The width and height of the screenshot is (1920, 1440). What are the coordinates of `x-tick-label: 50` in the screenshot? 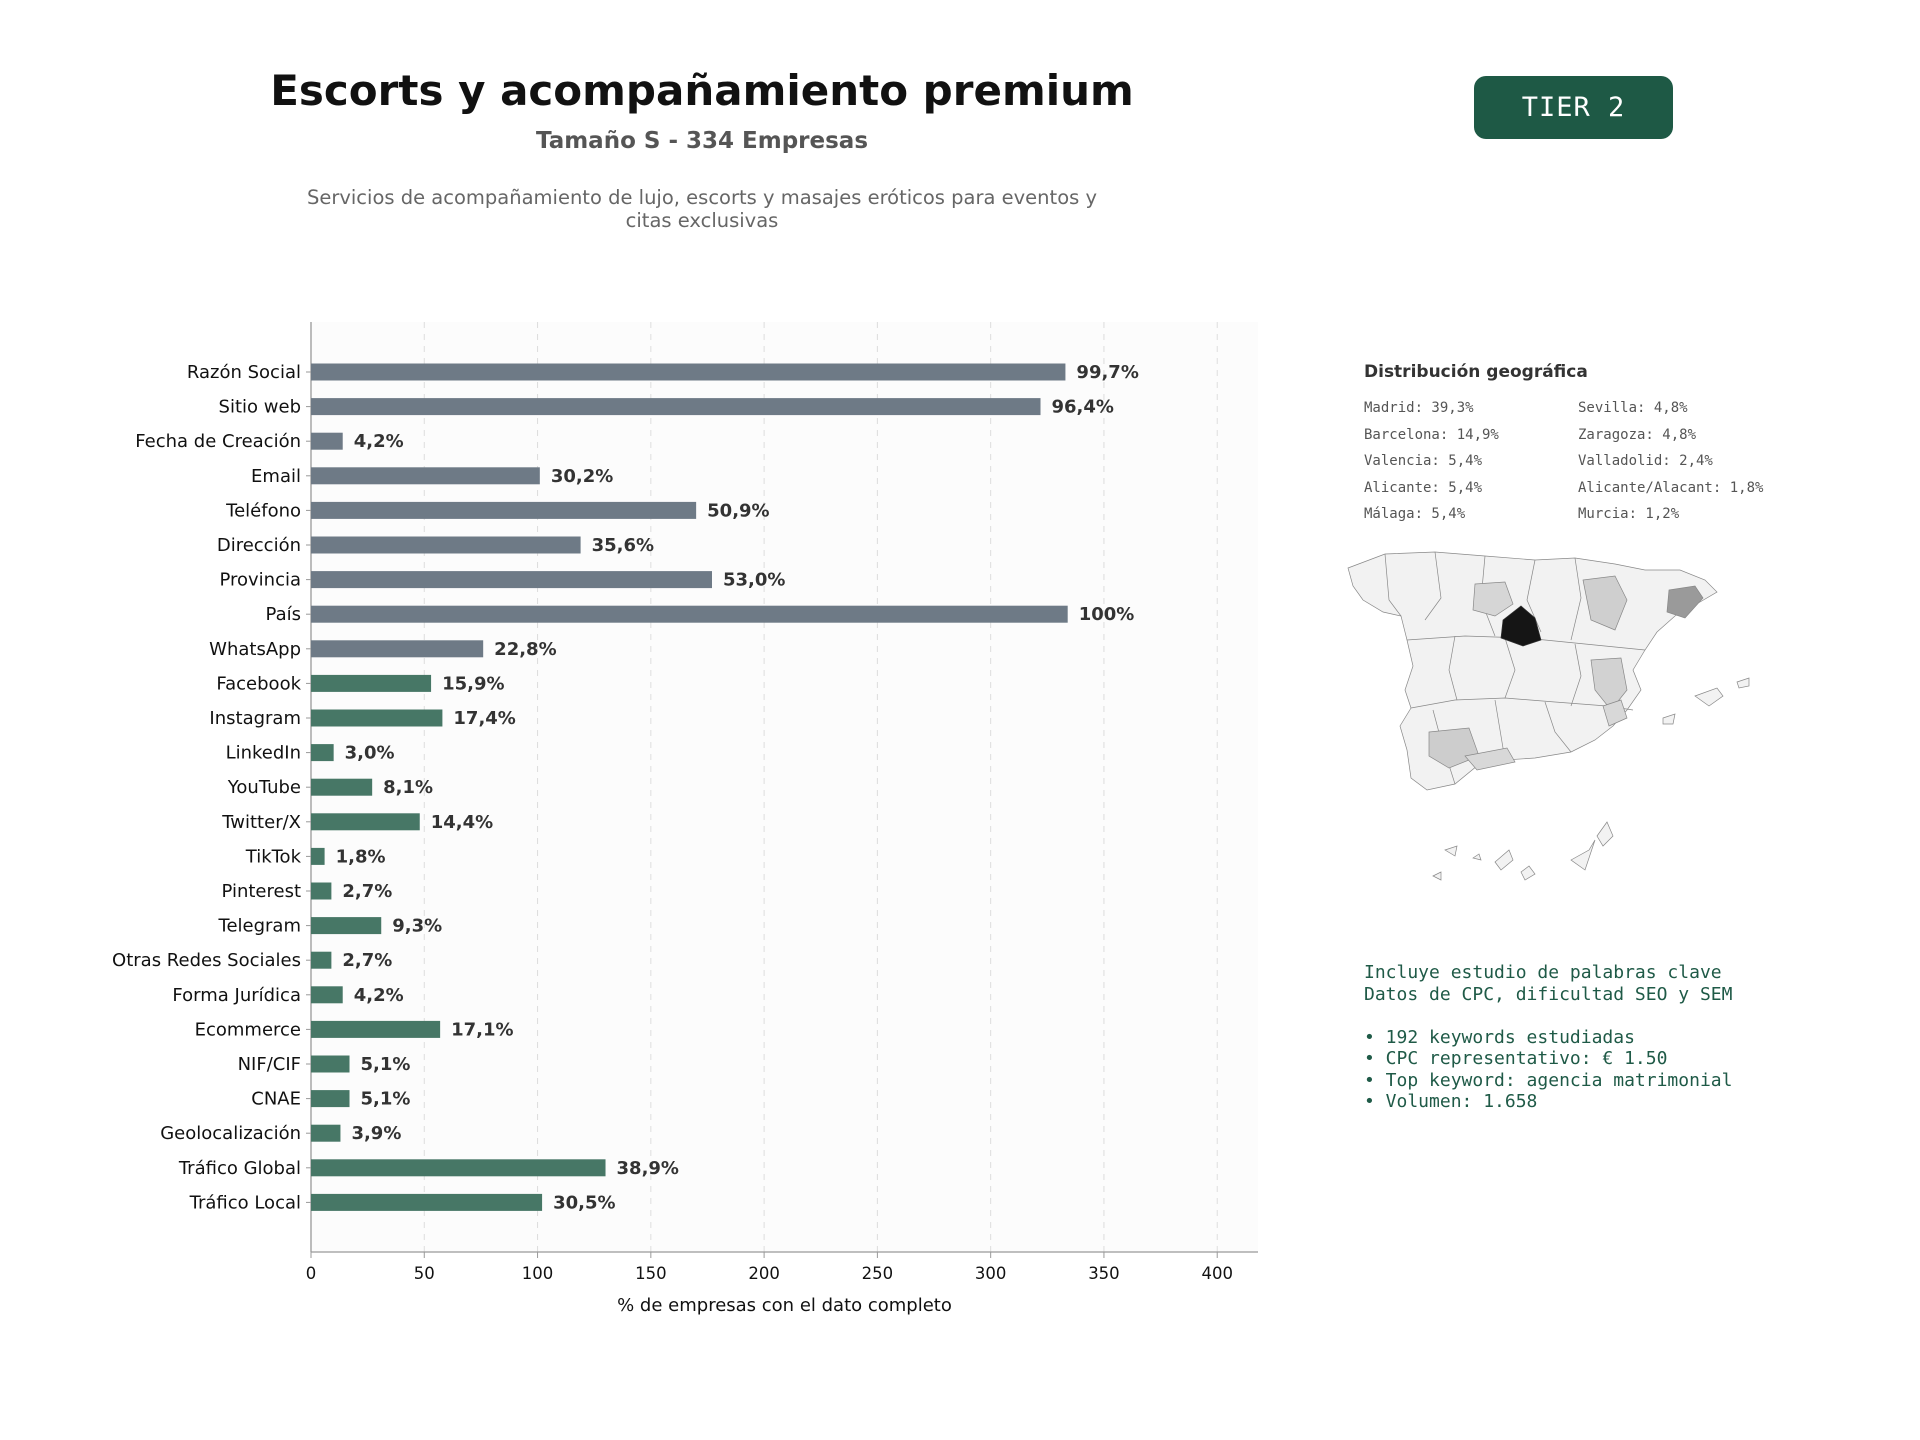 It's located at (424, 1273).